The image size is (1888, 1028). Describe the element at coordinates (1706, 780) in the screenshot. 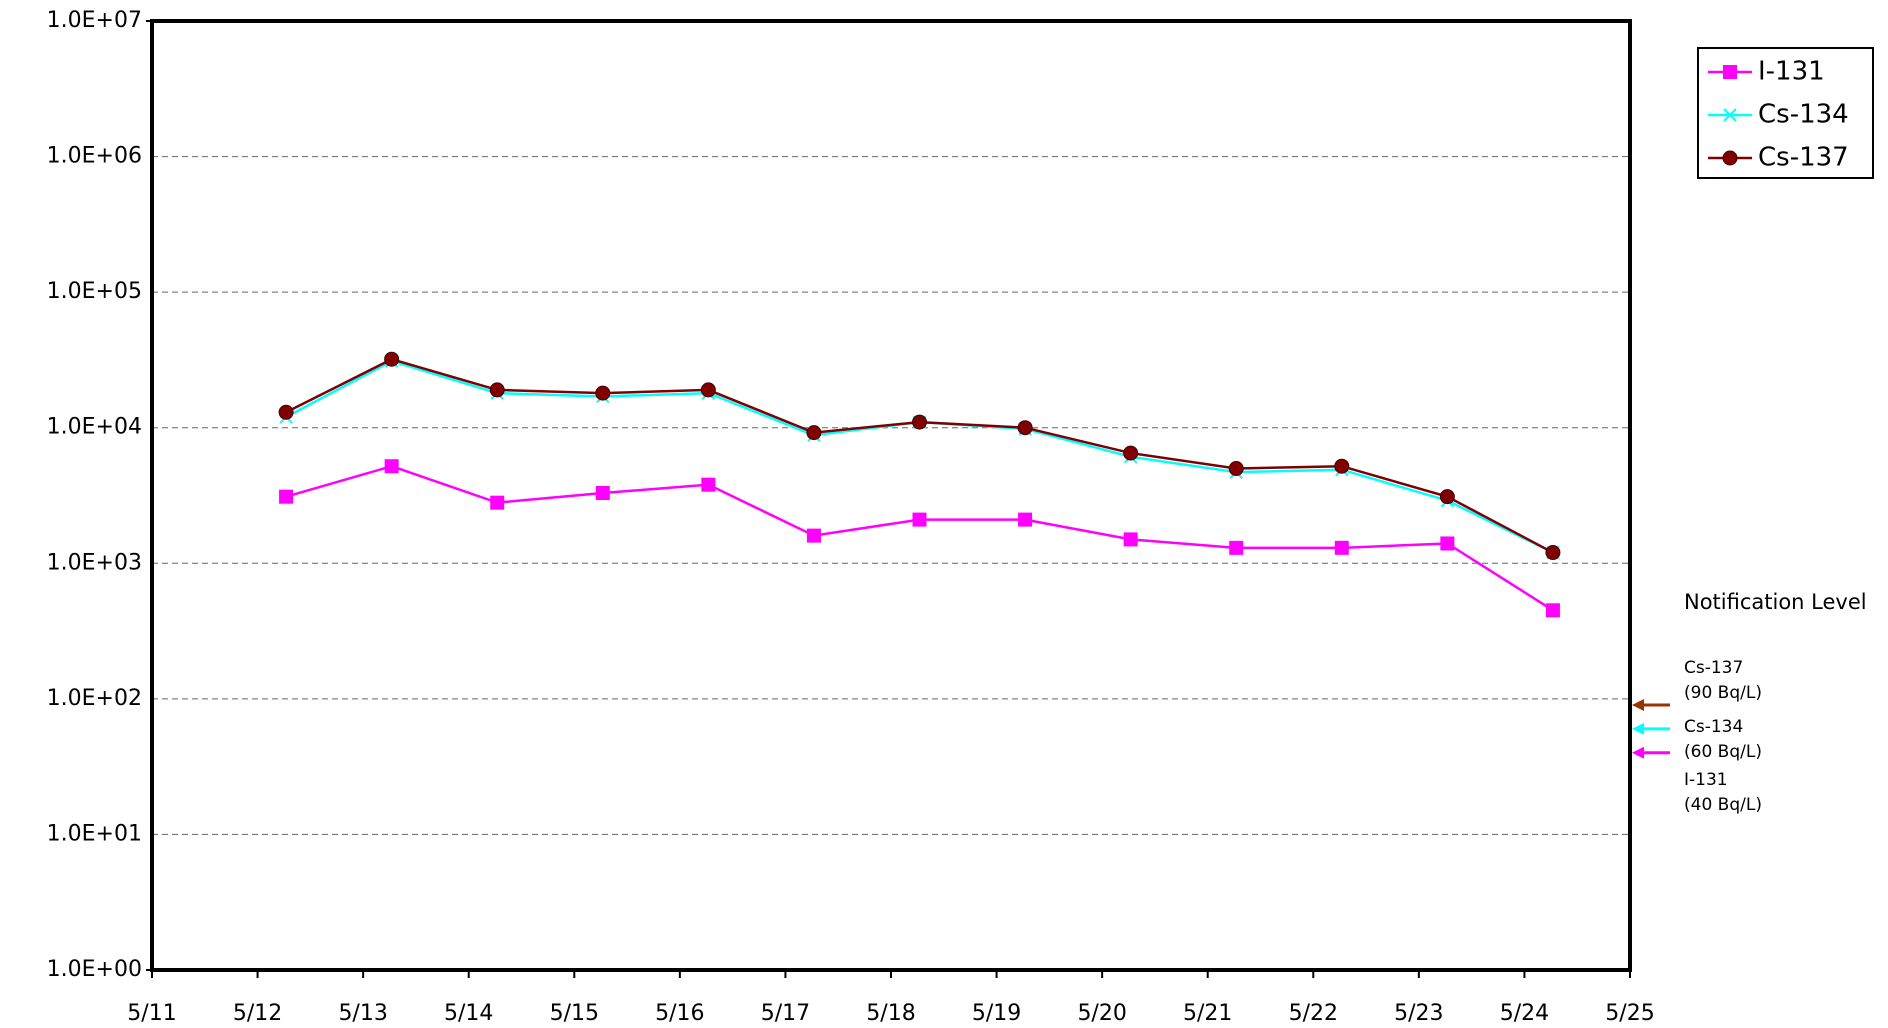

I see `level-name: I-131` at that location.